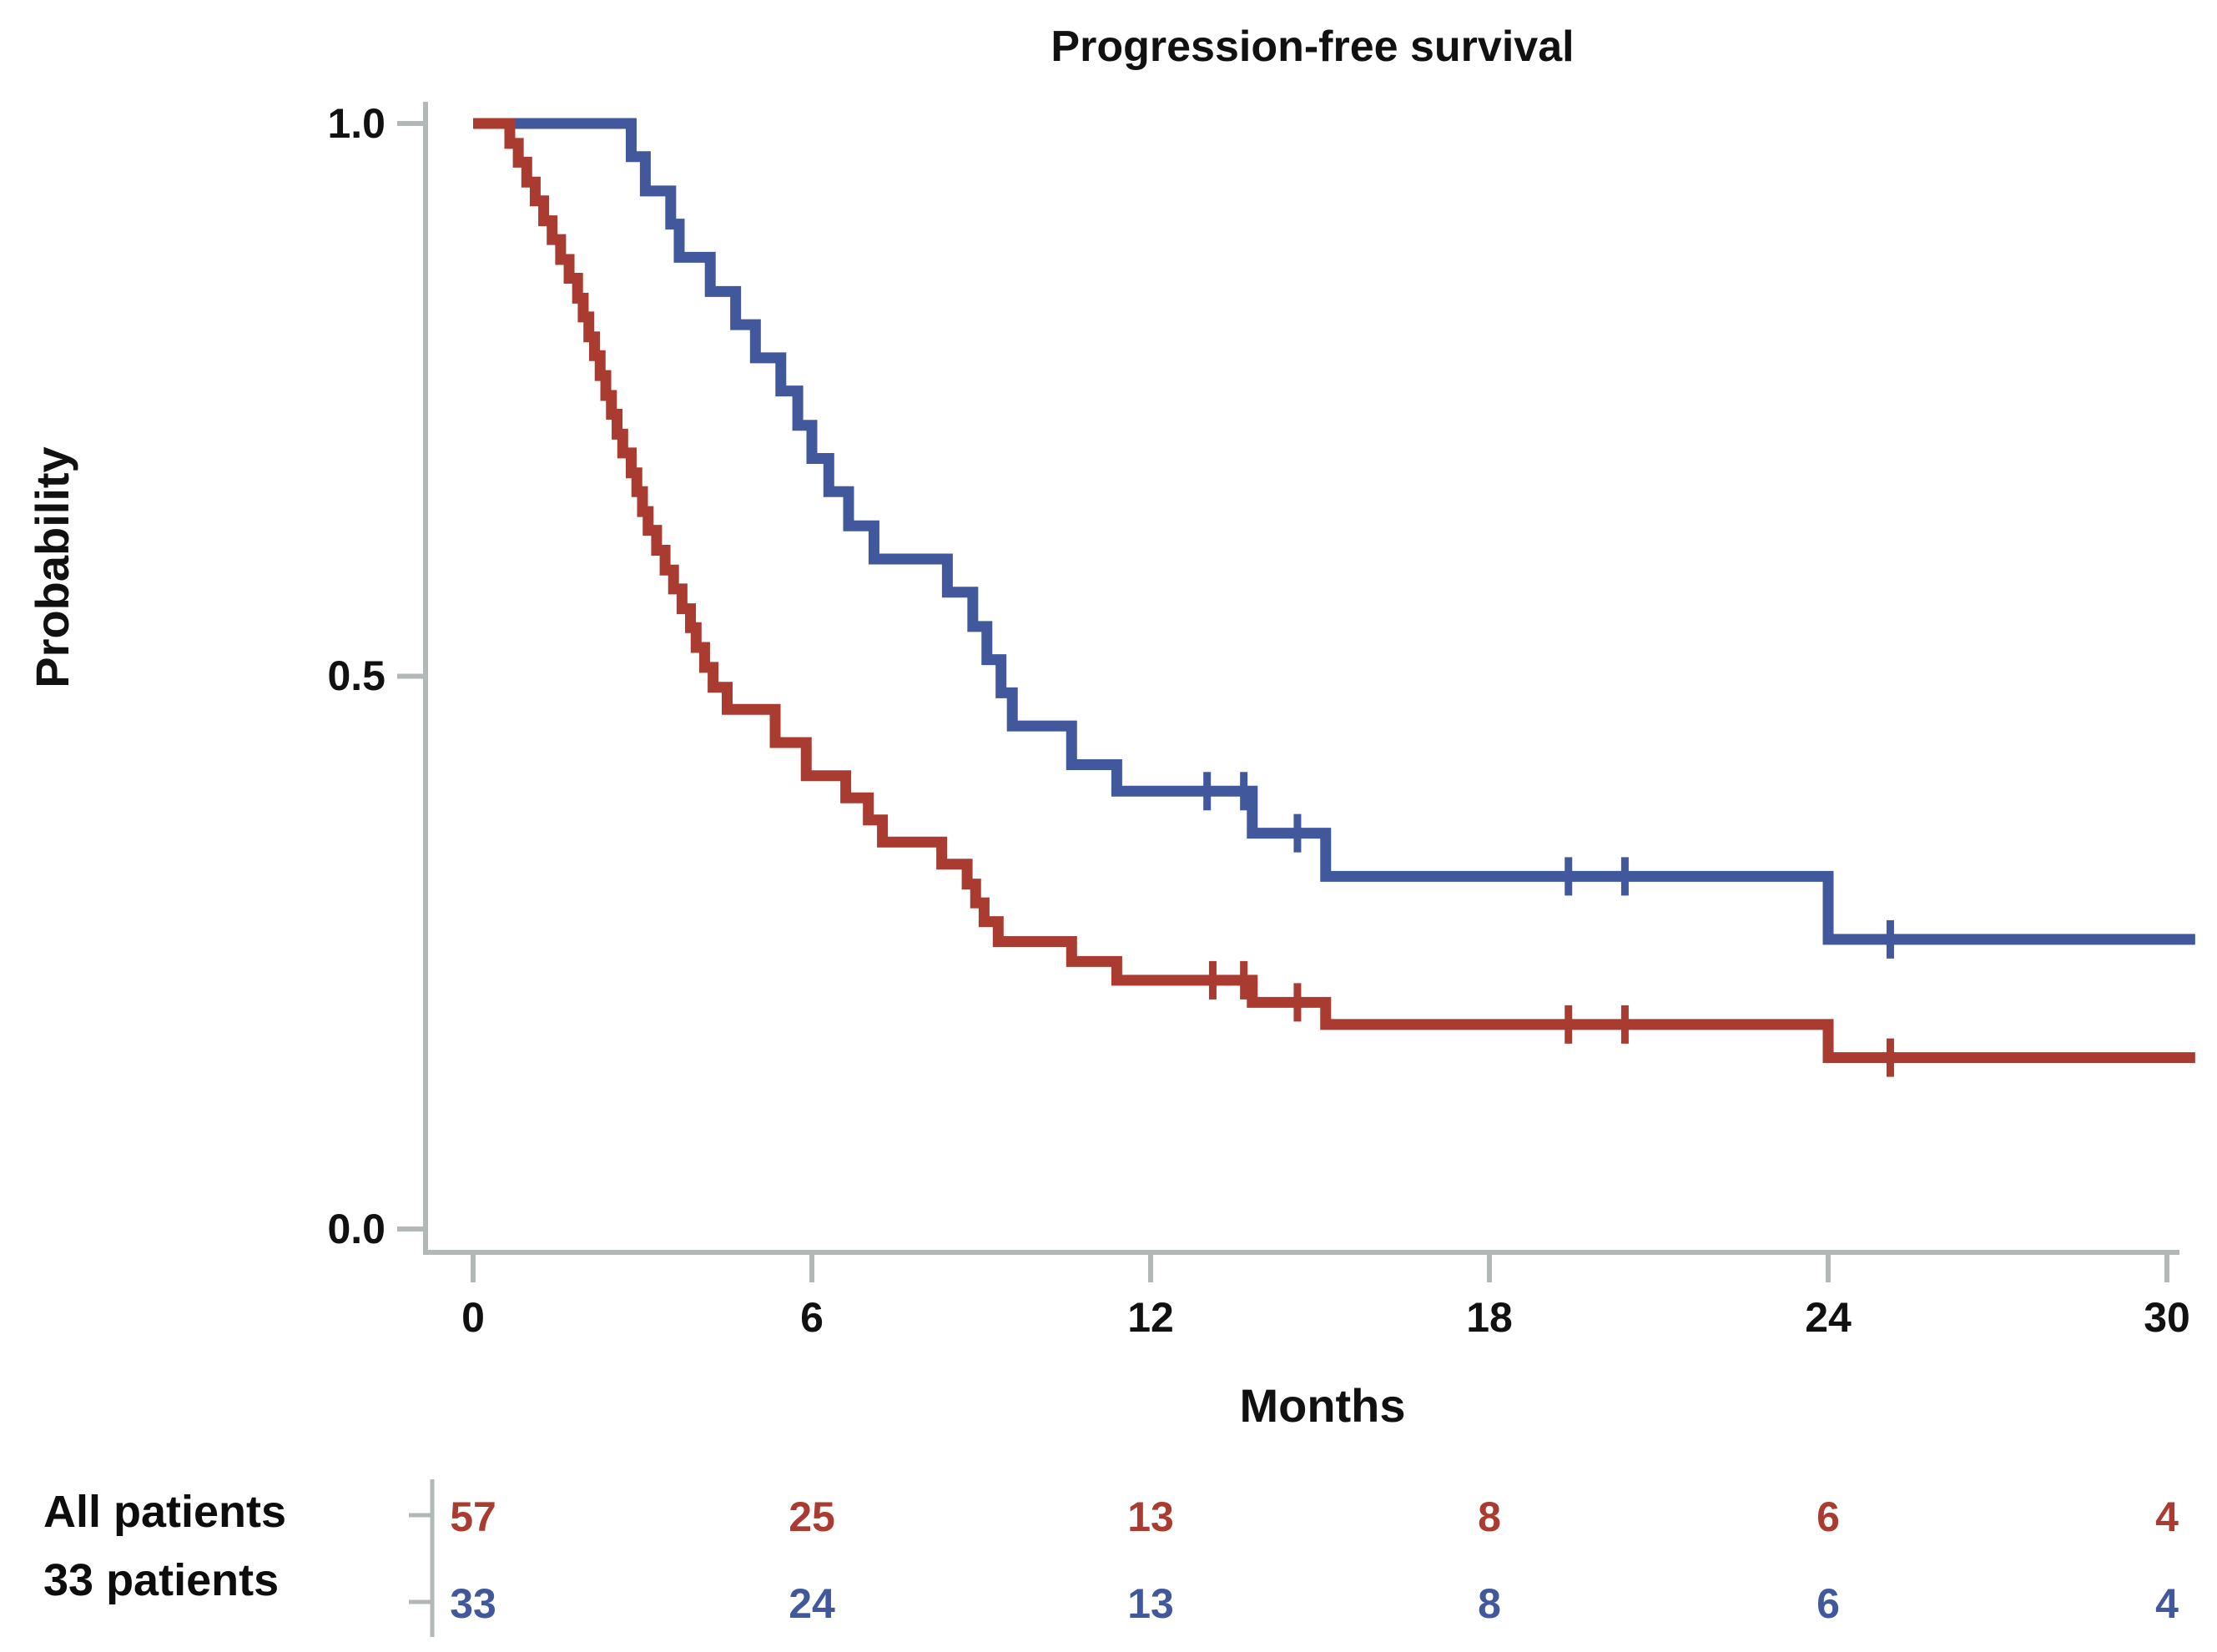 Image resolution: width=2217 pixels, height=1652 pixels. I want to click on chart-title: Progression-free survival, so click(1313, 47).